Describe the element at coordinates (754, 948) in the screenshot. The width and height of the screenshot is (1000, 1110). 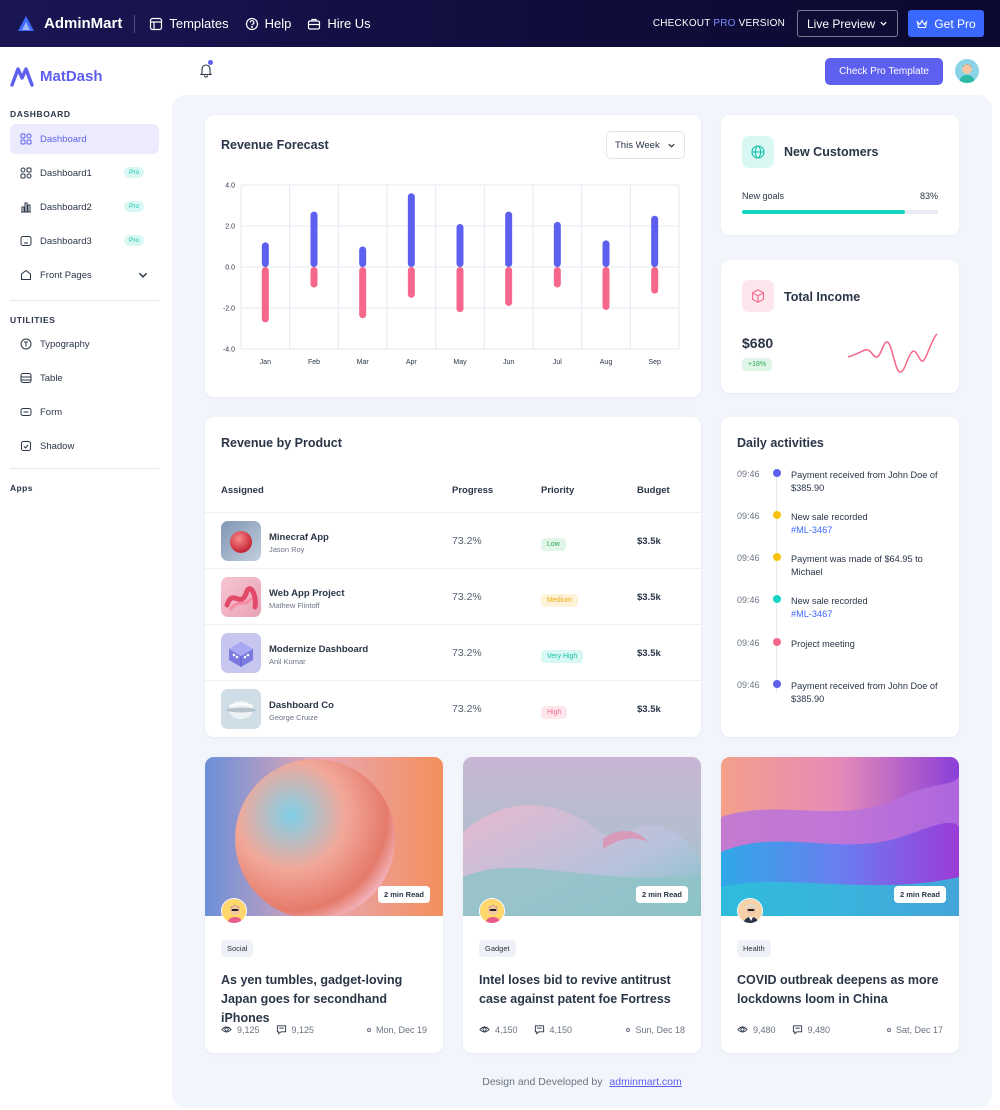
I see `category-tag: Health` at that location.